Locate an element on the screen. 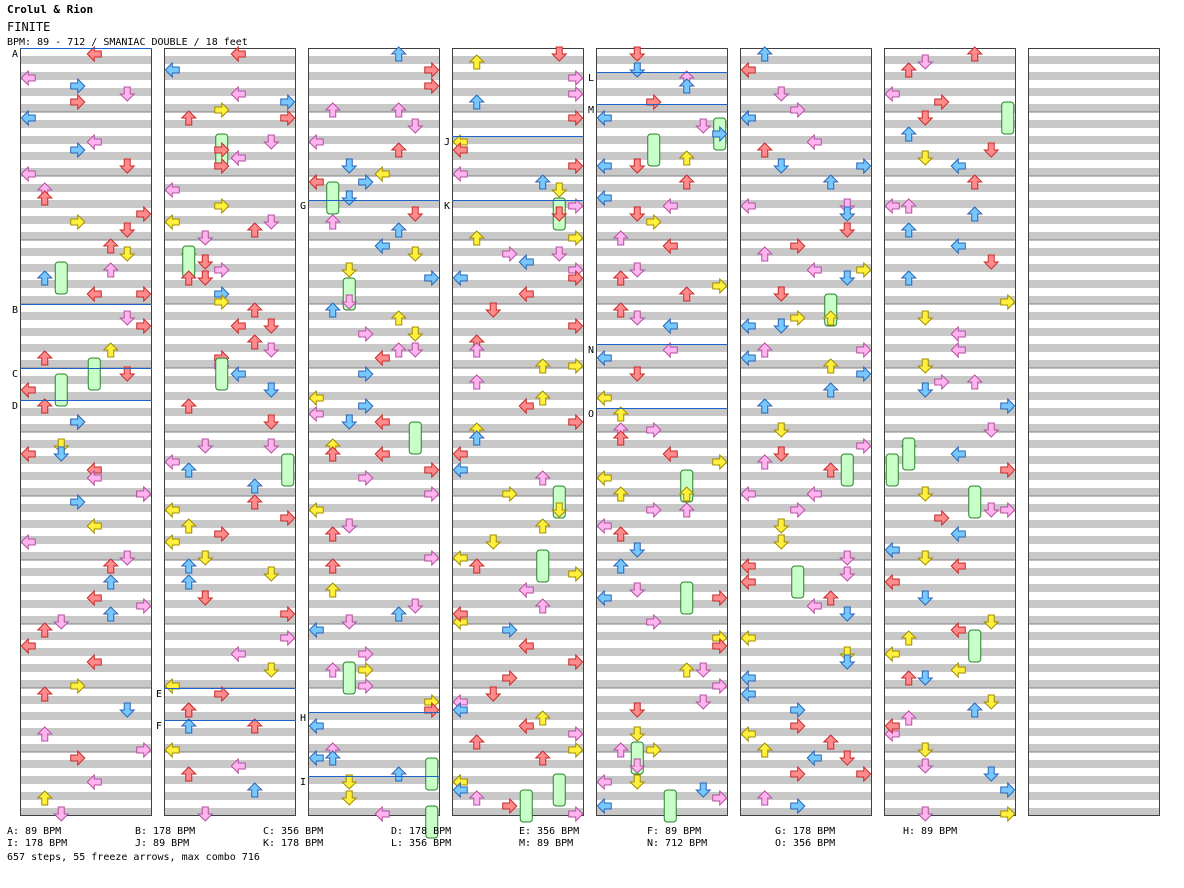 The height and width of the screenshot is (888, 1184). bpm-legend-entry: G: 178 BPM is located at coordinates (805, 831).